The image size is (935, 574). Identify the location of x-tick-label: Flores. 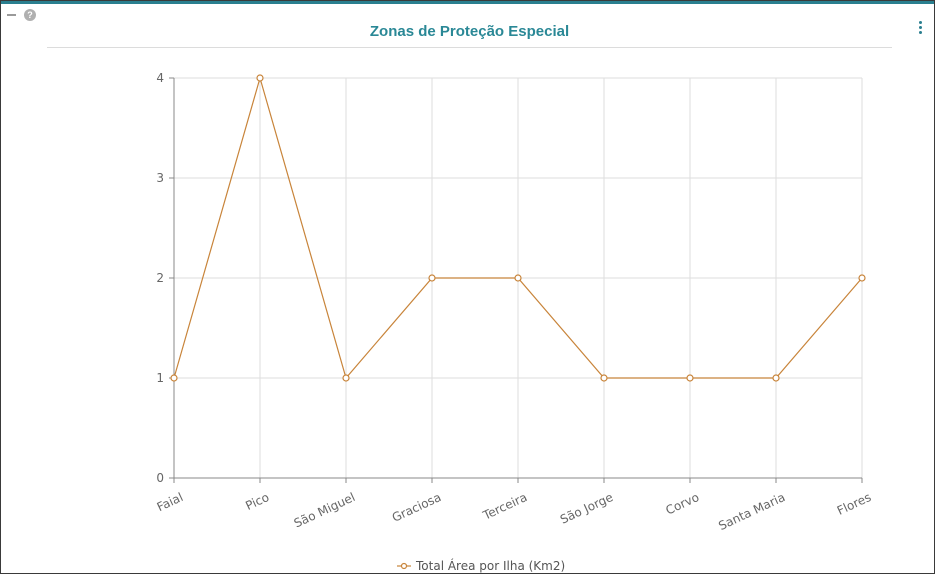
(854, 504).